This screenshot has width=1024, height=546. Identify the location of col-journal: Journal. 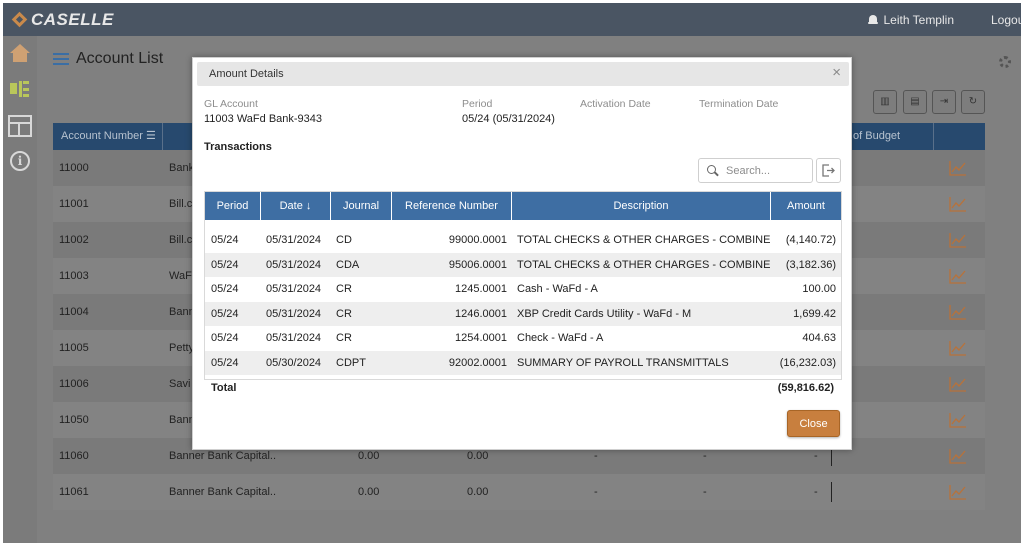
(361, 206).